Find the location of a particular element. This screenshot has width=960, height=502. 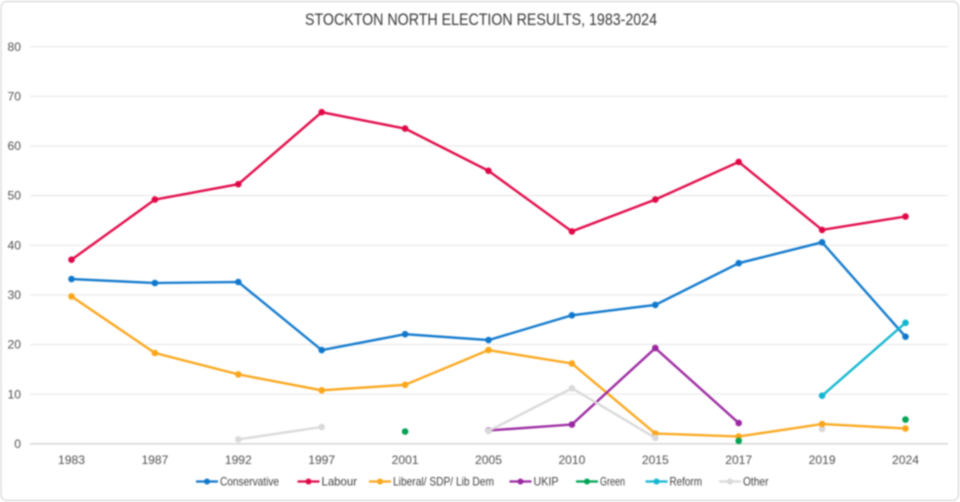

svg-text: 2019 is located at coordinates (822, 460).